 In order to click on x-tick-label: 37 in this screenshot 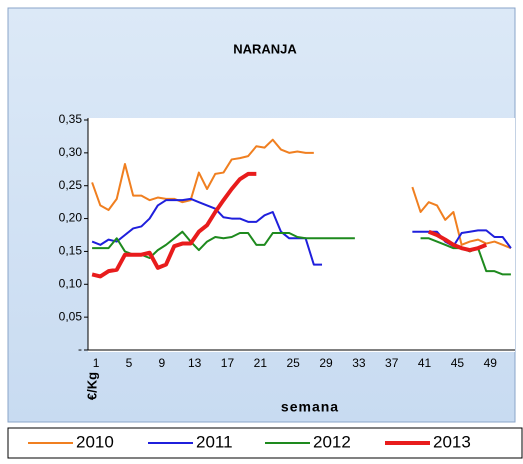, I will do `click(392, 363)`.